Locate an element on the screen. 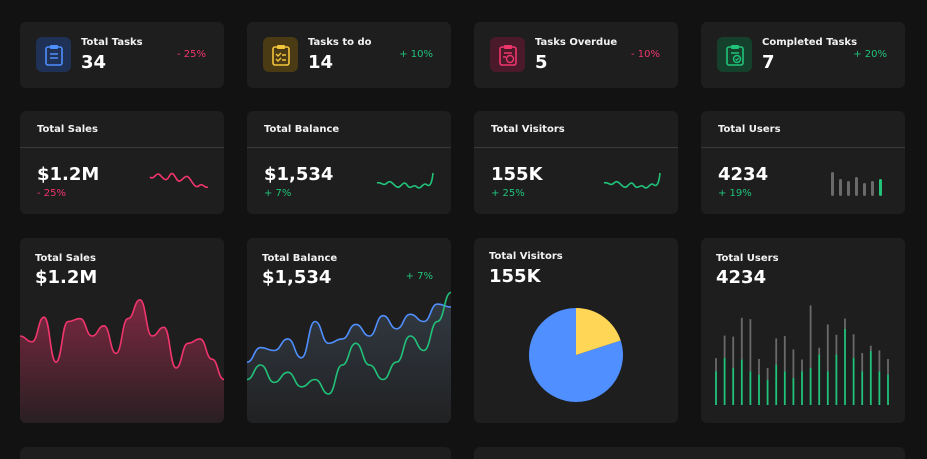 This screenshot has height=459, width=927. chart-card-total-sales: Total Sales $1.2M is located at coordinates (122, 330).